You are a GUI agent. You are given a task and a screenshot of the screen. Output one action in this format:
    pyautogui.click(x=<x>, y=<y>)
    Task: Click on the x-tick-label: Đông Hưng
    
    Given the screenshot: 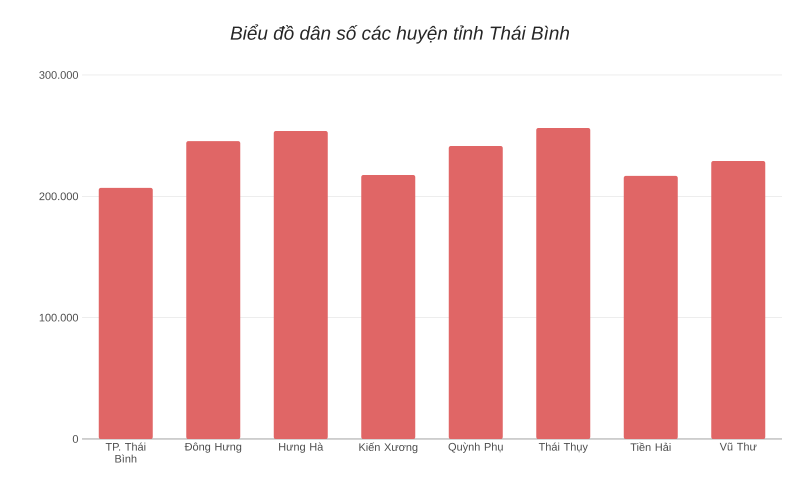 What is the action you would take?
    pyautogui.click(x=213, y=447)
    